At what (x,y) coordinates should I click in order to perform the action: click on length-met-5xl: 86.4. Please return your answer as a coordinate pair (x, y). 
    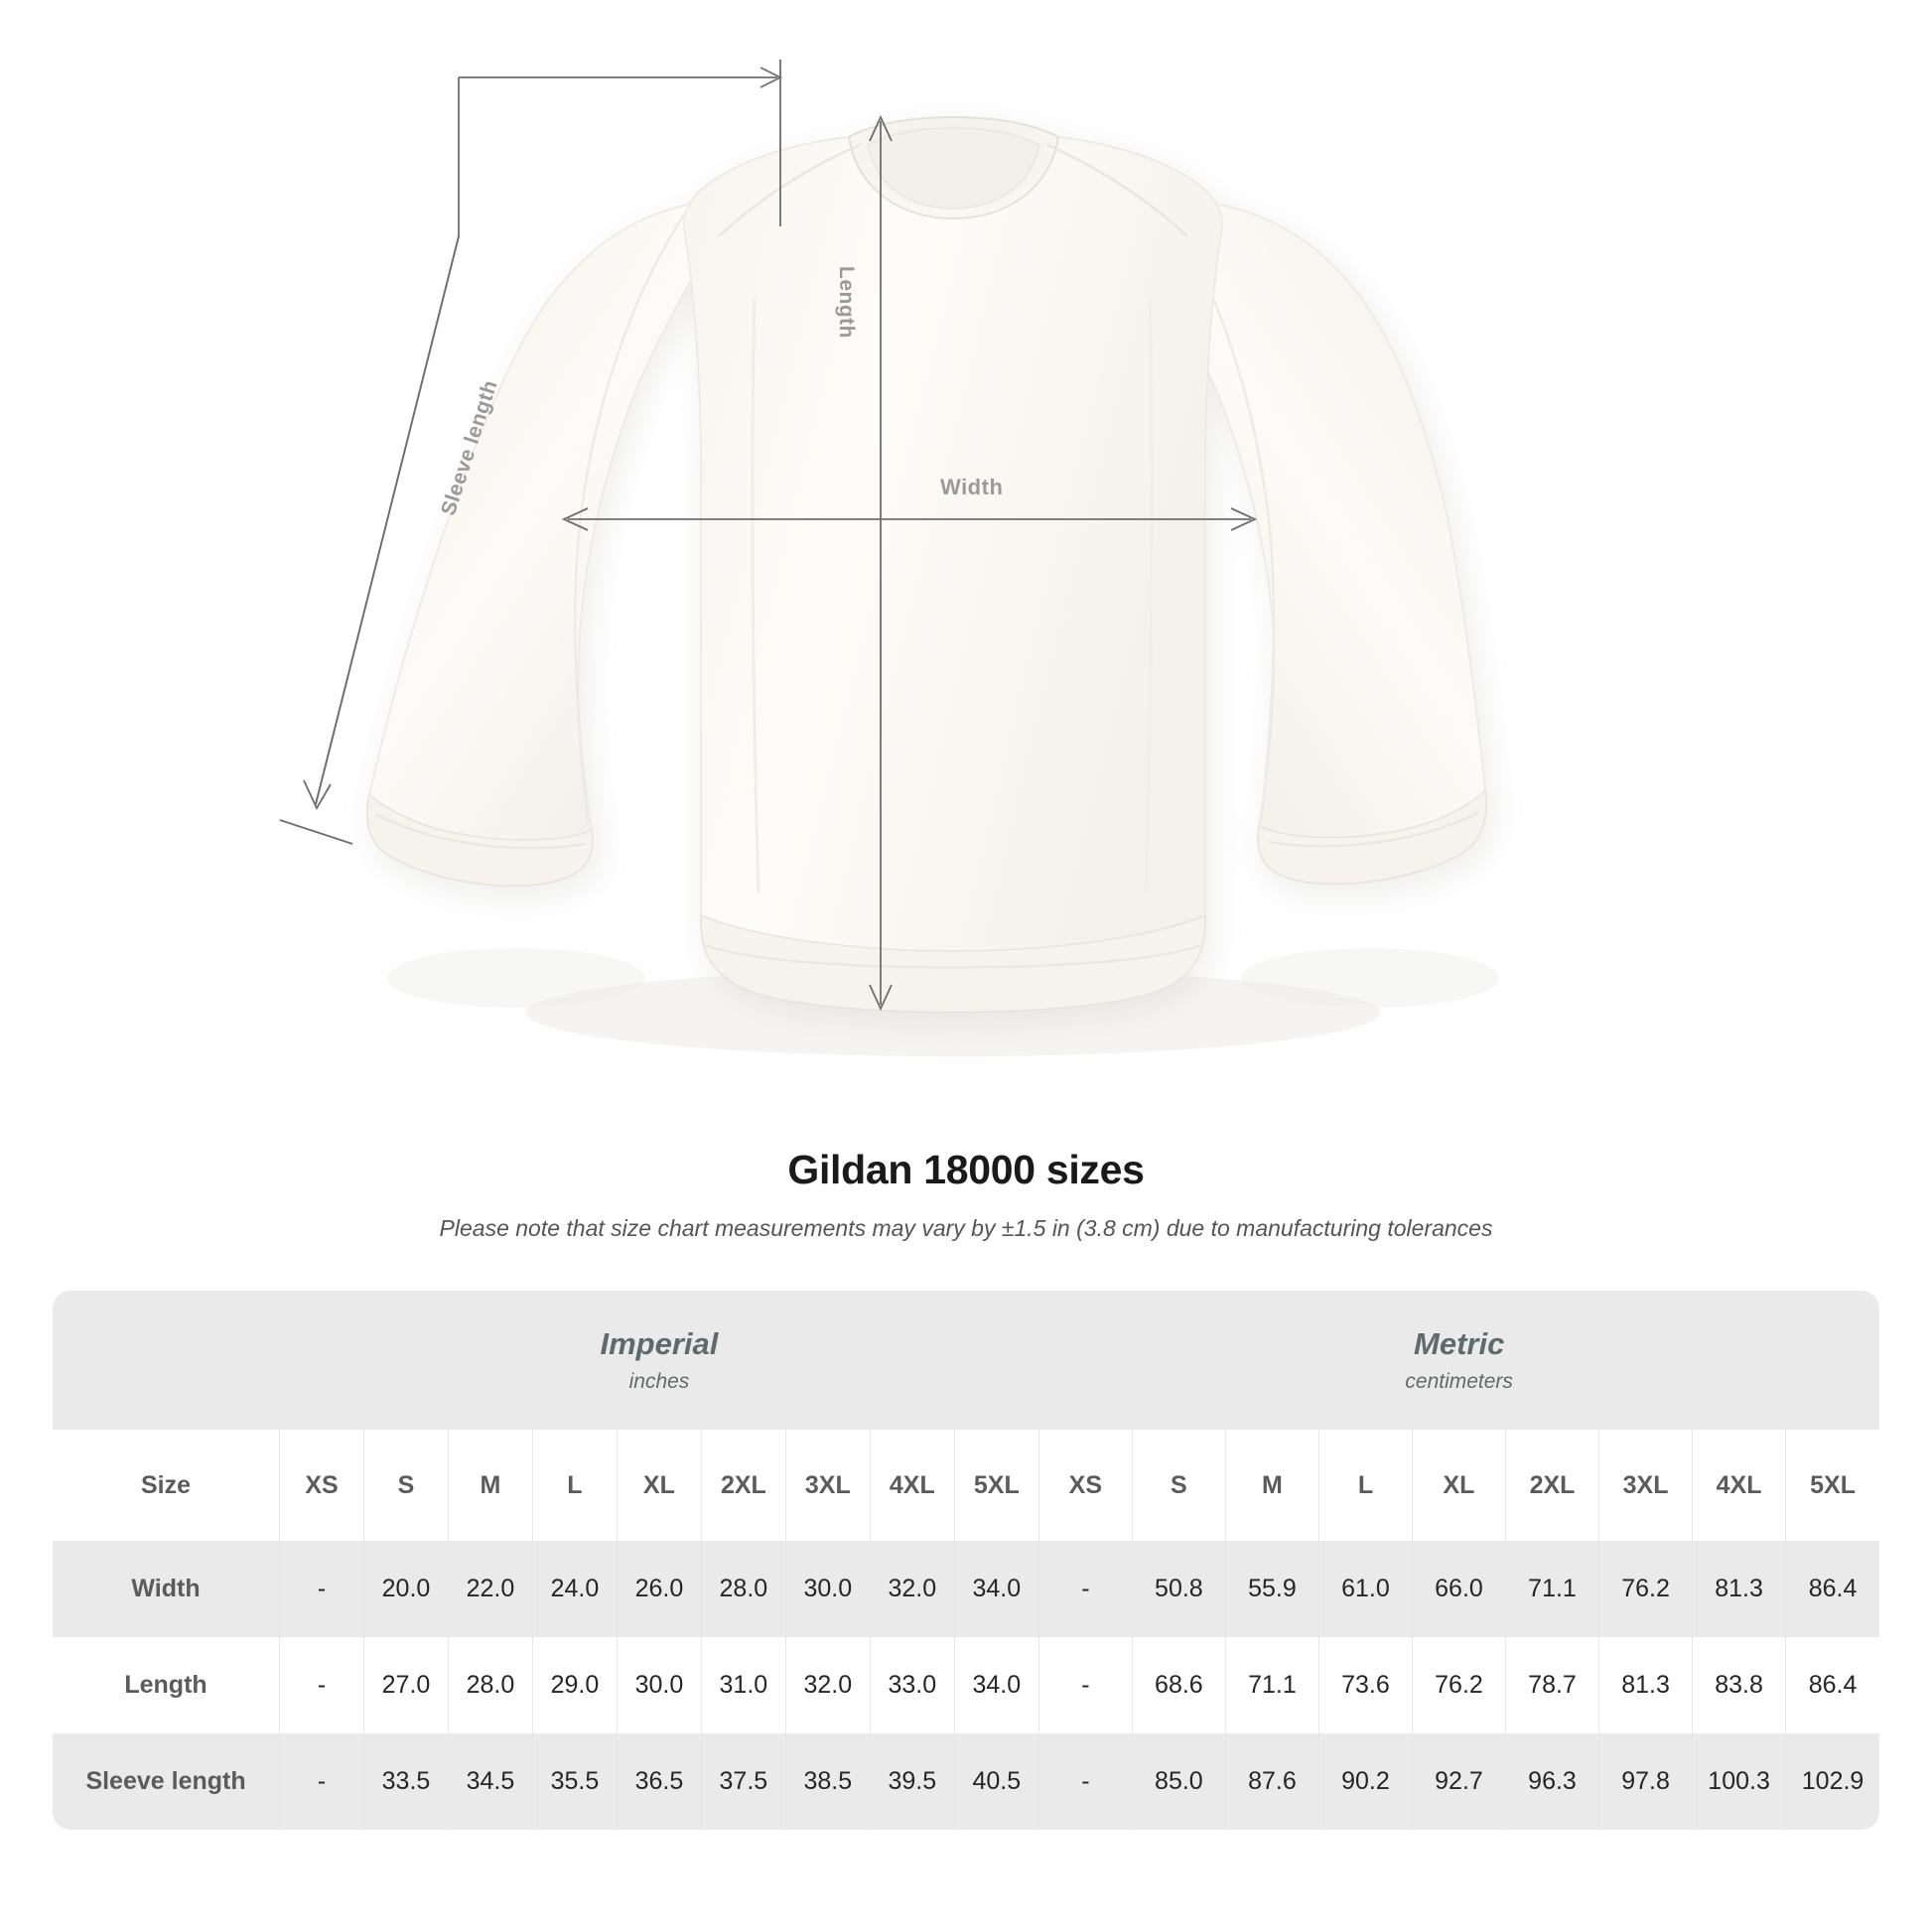
    Looking at the image, I should click on (1832, 1685).